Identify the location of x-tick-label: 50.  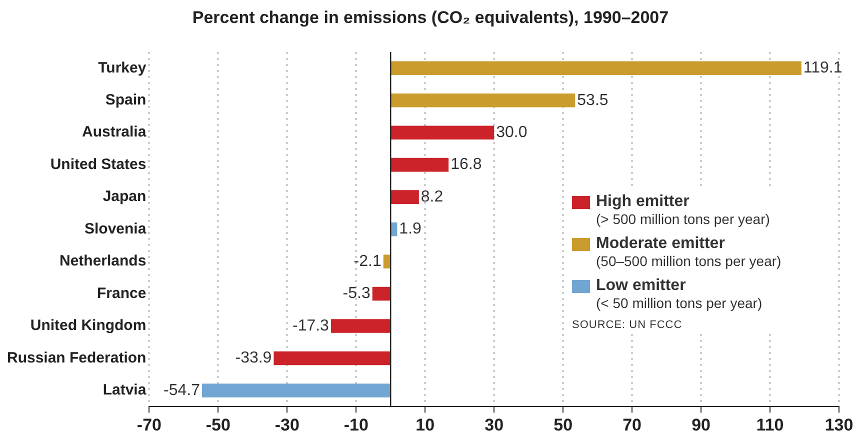
(563, 424).